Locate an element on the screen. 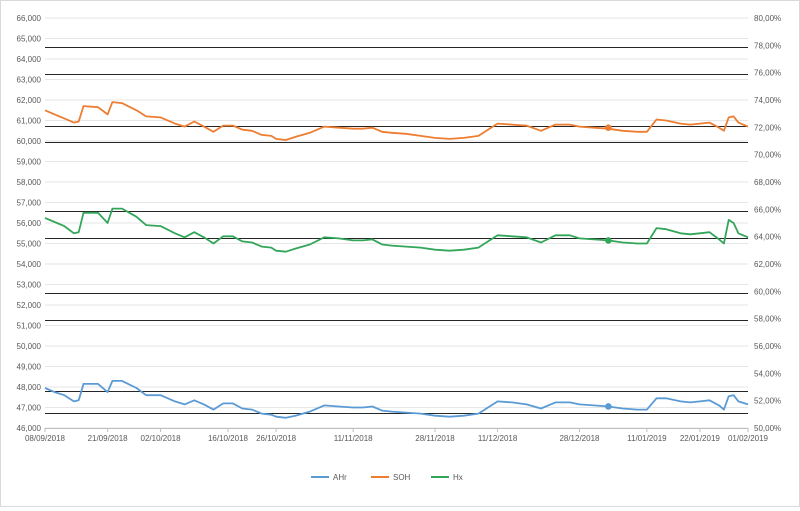 The height and width of the screenshot is (511, 800). left-y-tick-label: 57,000 is located at coordinates (29, 203).